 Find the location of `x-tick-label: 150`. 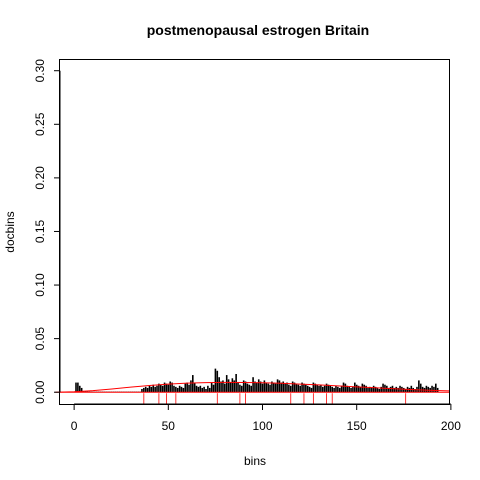

x-tick-label: 150 is located at coordinates (357, 426).